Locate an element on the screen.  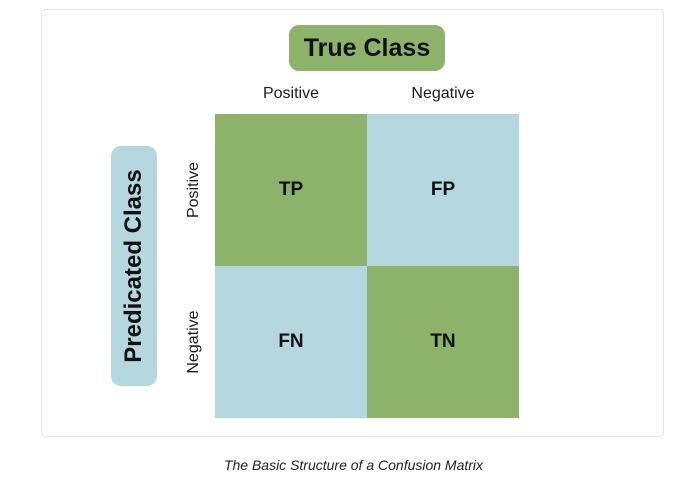
cell-false-negative: FN is located at coordinates (291, 342).